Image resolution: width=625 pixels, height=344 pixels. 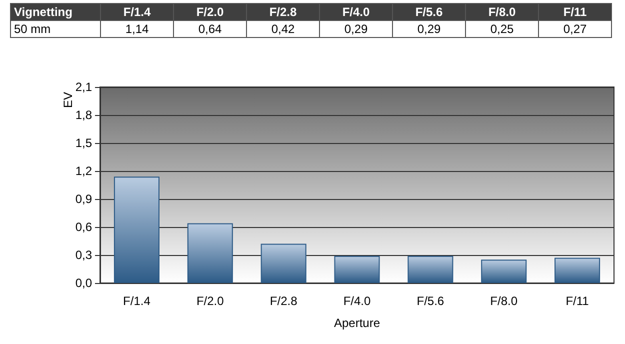 What do you see at coordinates (83, 87) in the screenshot?
I see `y-tick-label: 2,1` at bounding box center [83, 87].